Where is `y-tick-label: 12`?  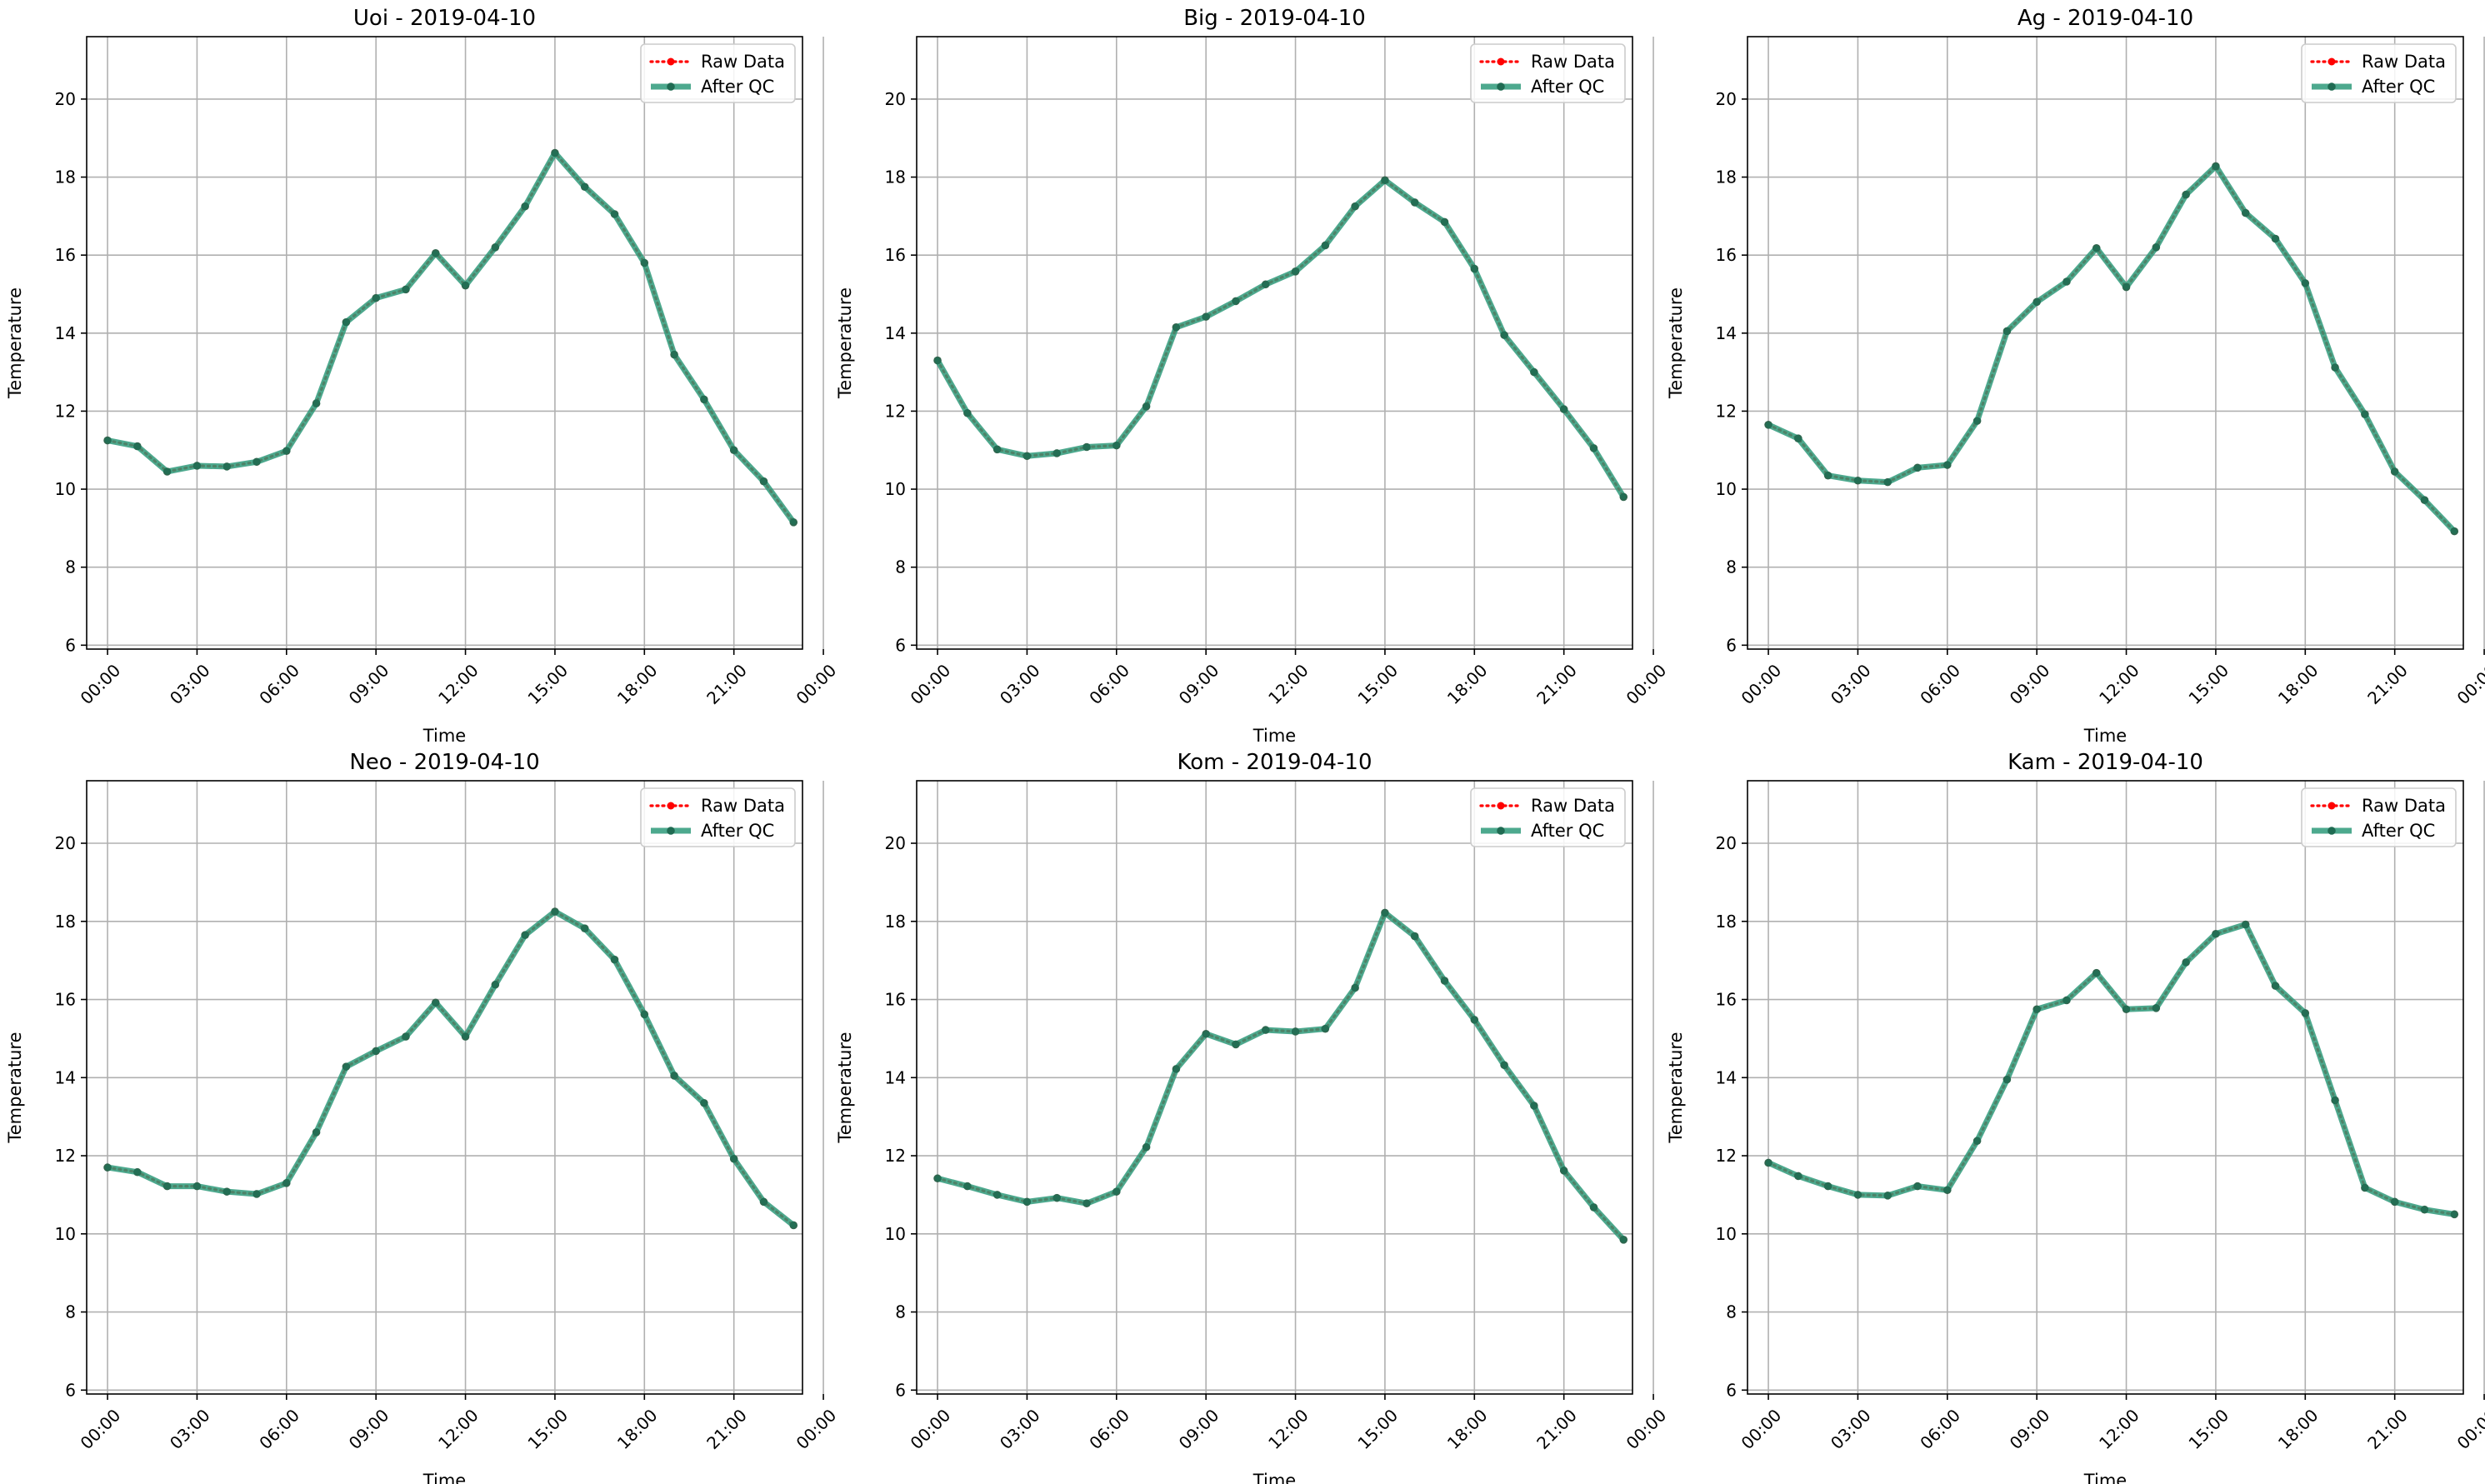 y-tick-label: 12 is located at coordinates (1726, 1156).